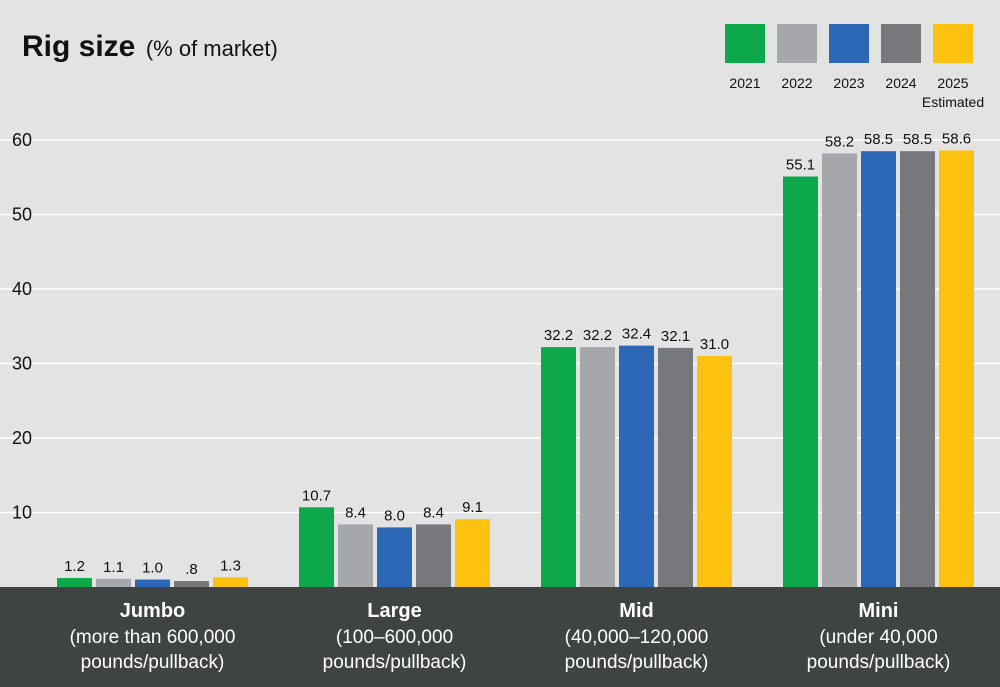 This screenshot has width=1000, height=687. What do you see at coordinates (394, 557) in the screenshot?
I see `bar-large-2023` at bounding box center [394, 557].